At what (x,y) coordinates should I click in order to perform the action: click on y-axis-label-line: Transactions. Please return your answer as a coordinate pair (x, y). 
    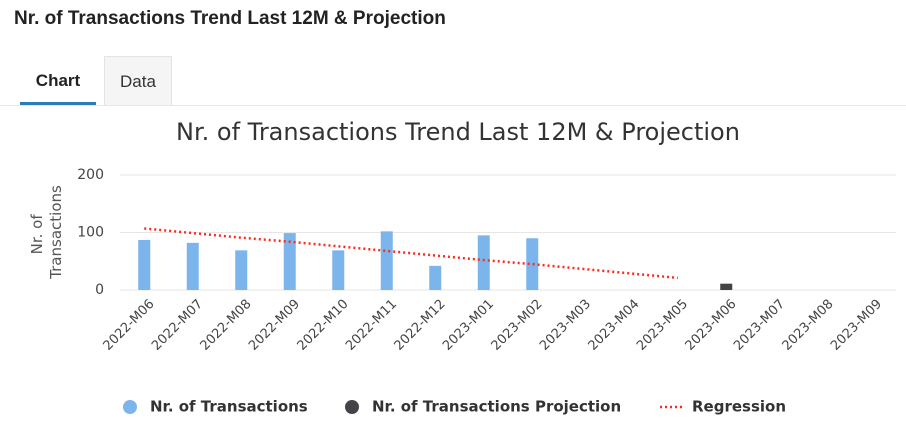
    Looking at the image, I should click on (56, 232).